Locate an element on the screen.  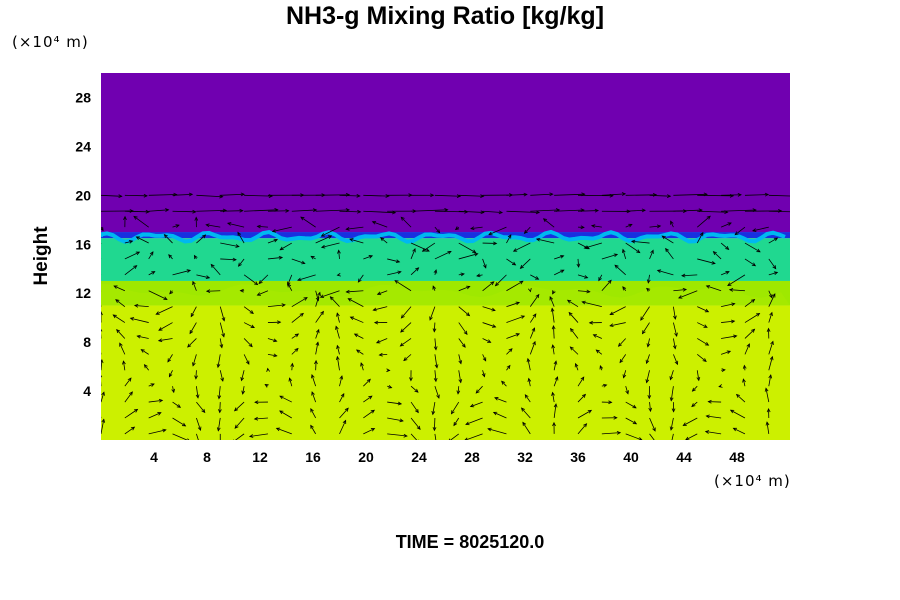
x-tick-label: 4 is located at coordinates (154, 457).